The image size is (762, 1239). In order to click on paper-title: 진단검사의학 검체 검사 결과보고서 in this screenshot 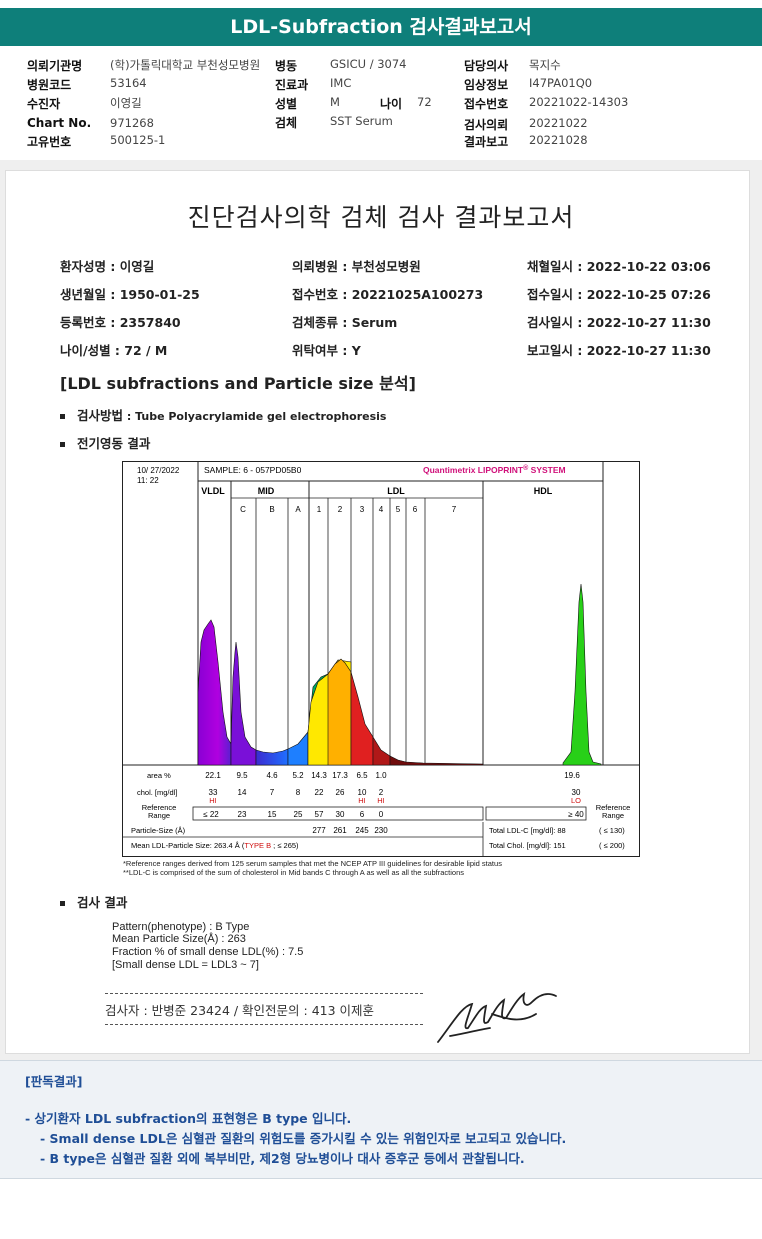, I will do `click(381, 217)`.